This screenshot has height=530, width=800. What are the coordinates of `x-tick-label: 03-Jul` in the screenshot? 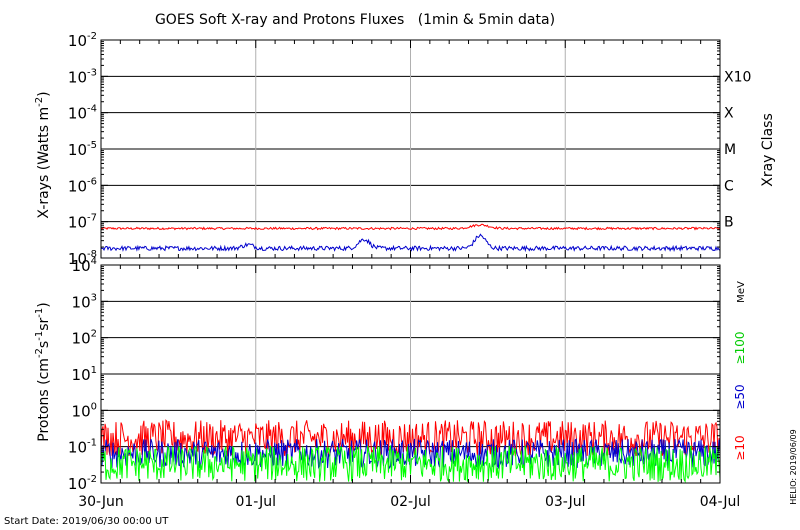 It's located at (565, 502).